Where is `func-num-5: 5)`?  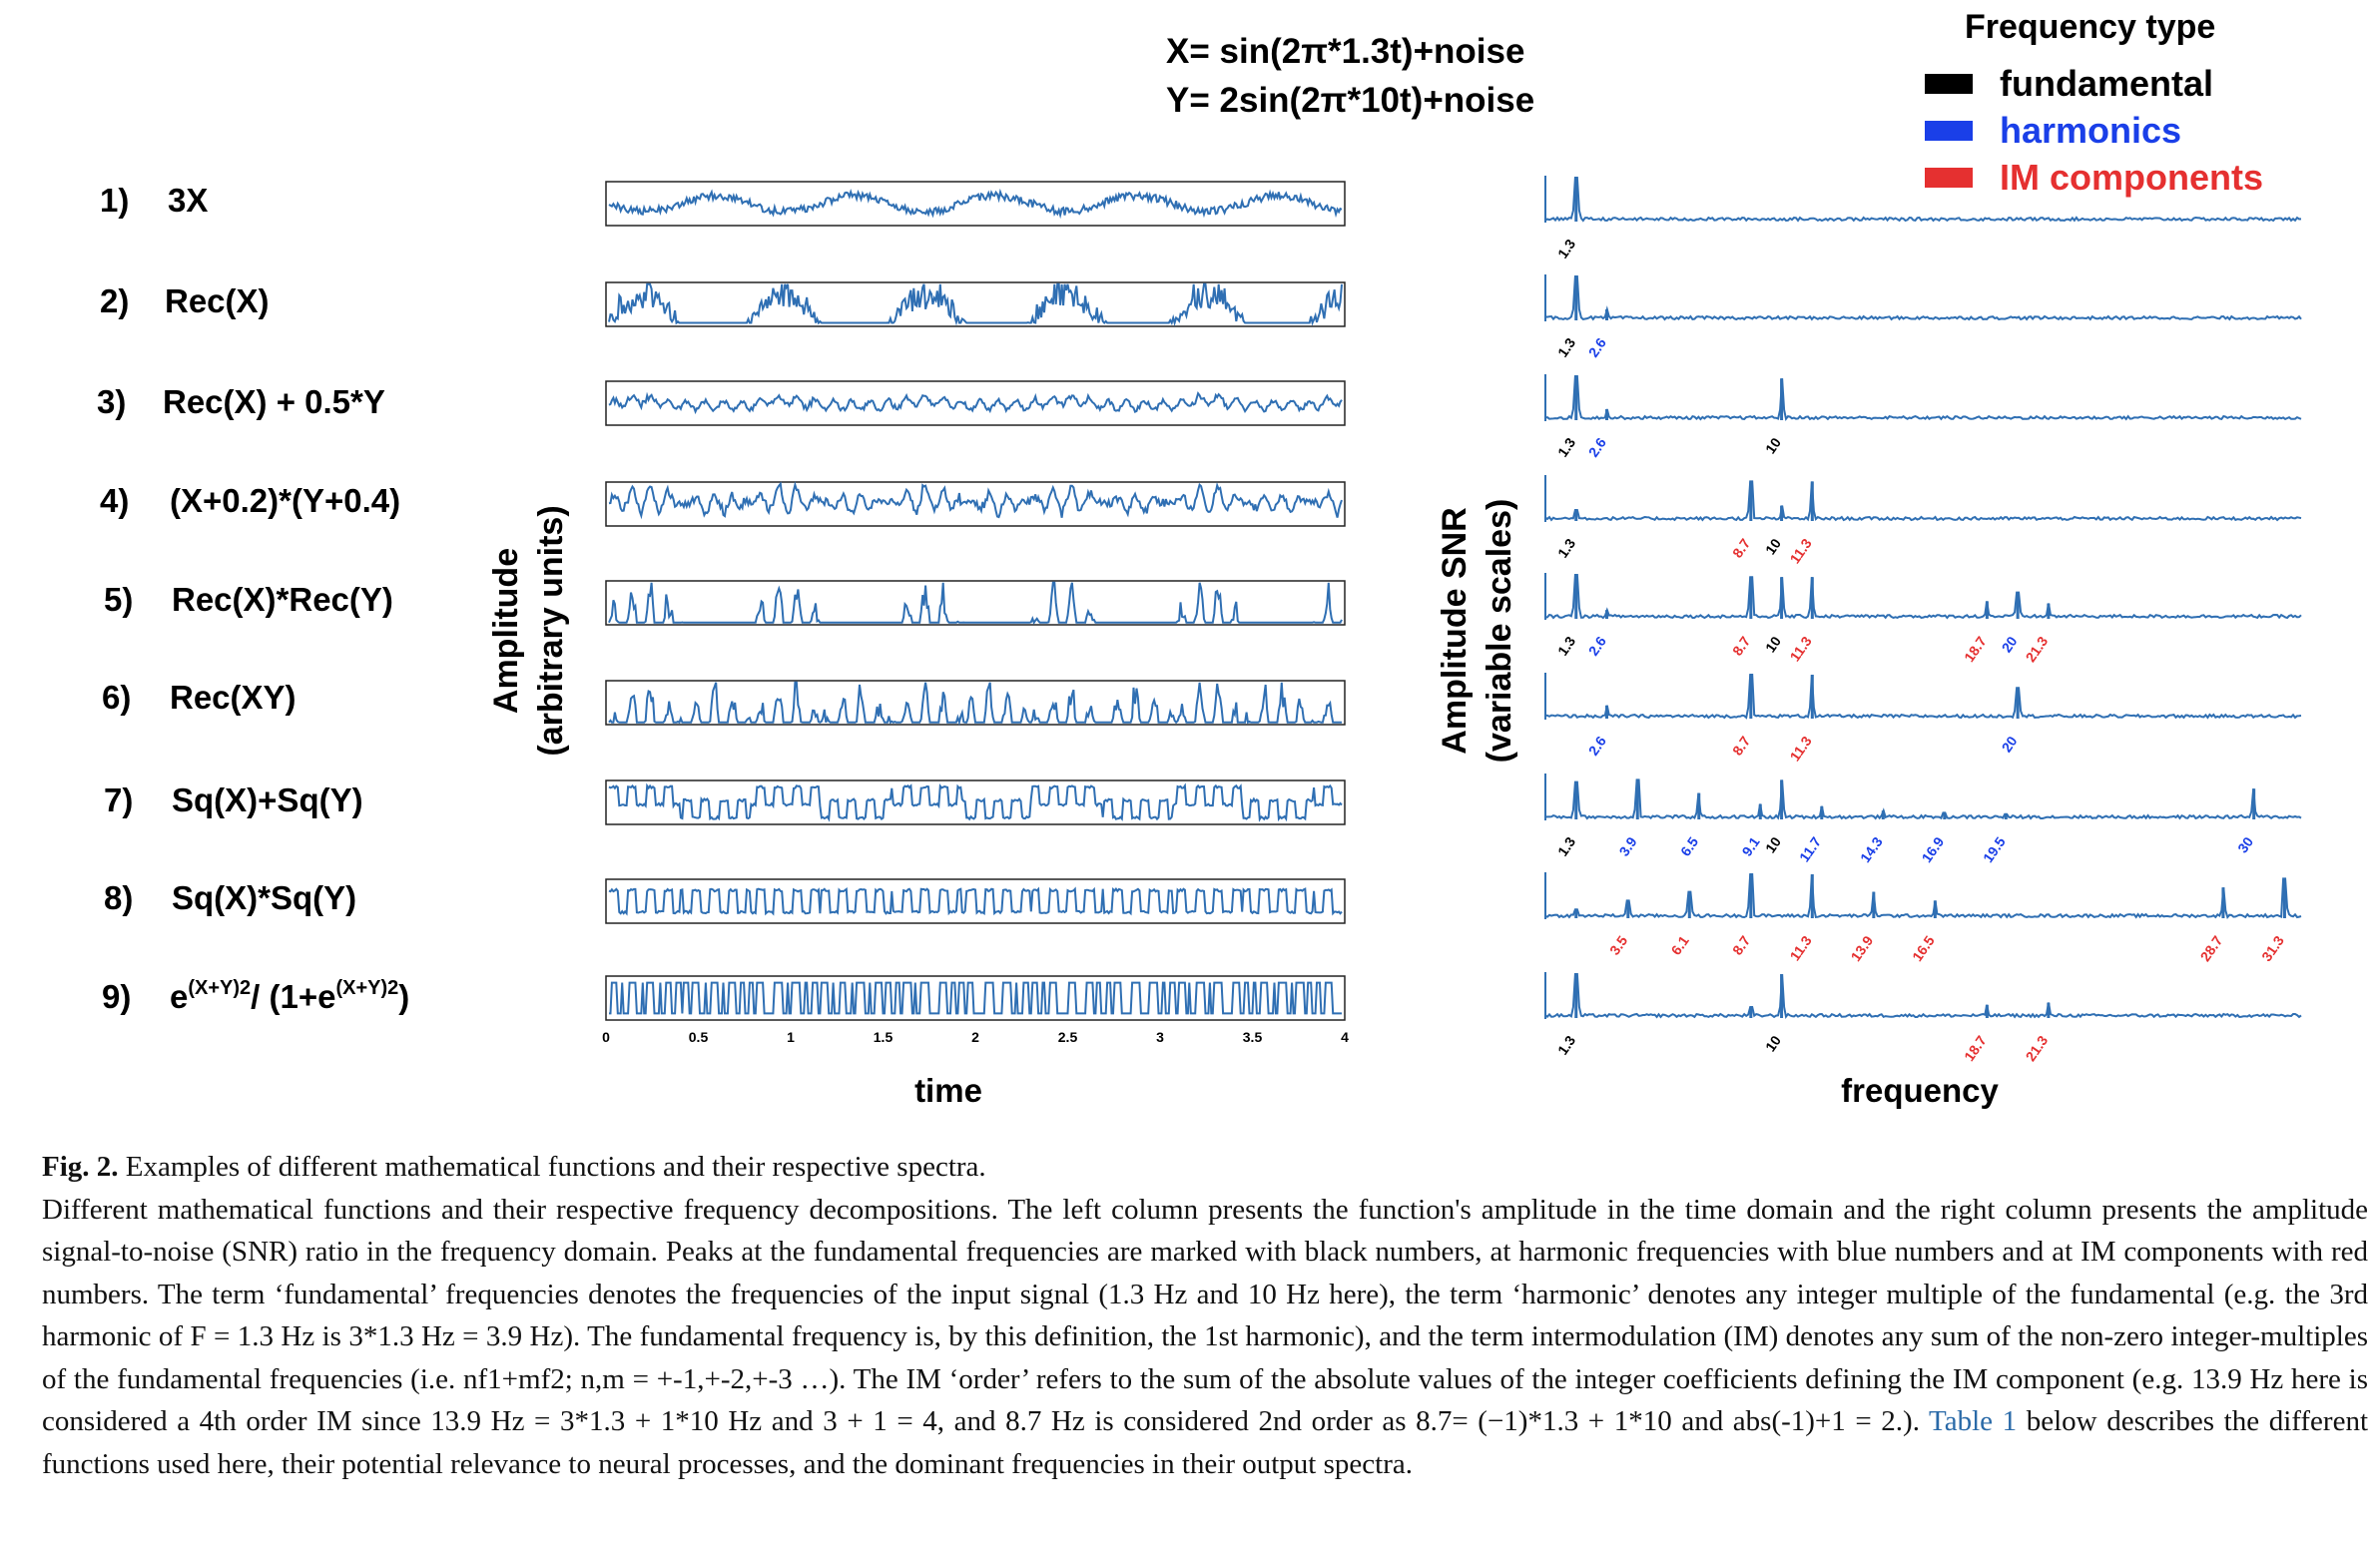 func-num-5: 5) is located at coordinates (118, 599).